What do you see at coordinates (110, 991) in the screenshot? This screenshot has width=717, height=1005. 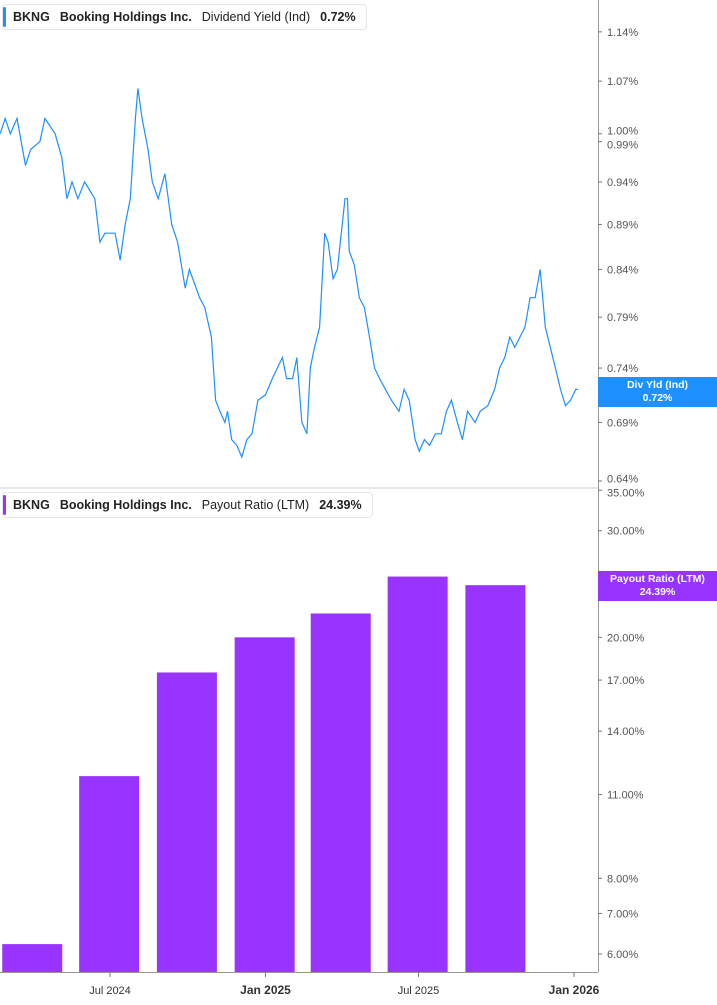 I see `x-tick-label: Jul 2024` at bounding box center [110, 991].